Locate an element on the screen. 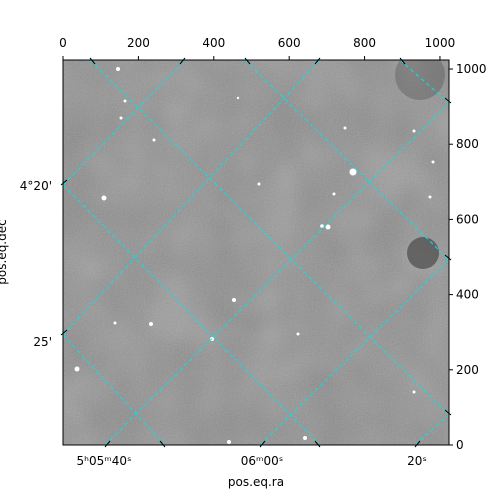  y-axis-label: pos.eq.dec is located at coordinates (4, 251).